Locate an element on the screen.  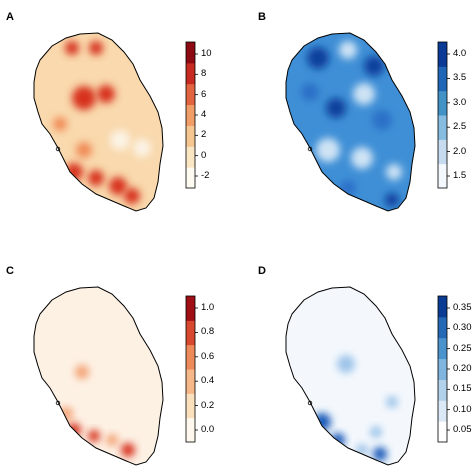
colorbar-tick-label: 0.4 is located at coordinates (208, 381).